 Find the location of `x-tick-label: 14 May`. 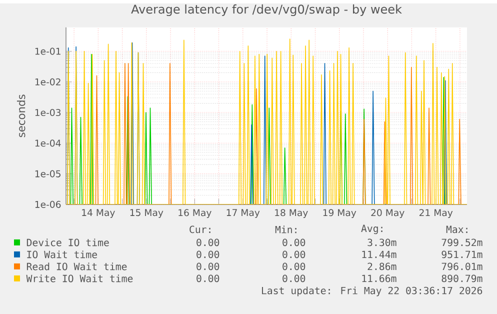

x-tick-label: 14 May is located at coordinates (98, 213).